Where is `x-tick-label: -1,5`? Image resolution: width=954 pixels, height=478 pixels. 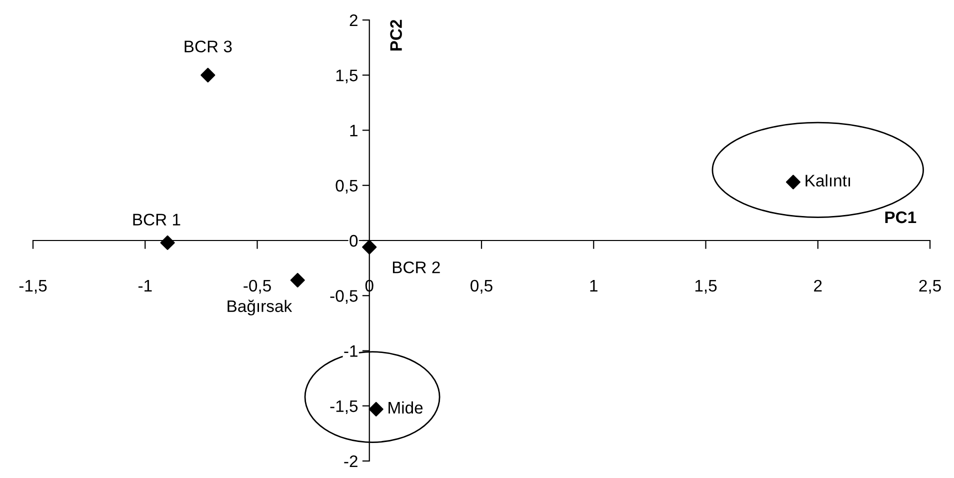 x-tick-label: -1,5 is located at coordinates (33, 287).